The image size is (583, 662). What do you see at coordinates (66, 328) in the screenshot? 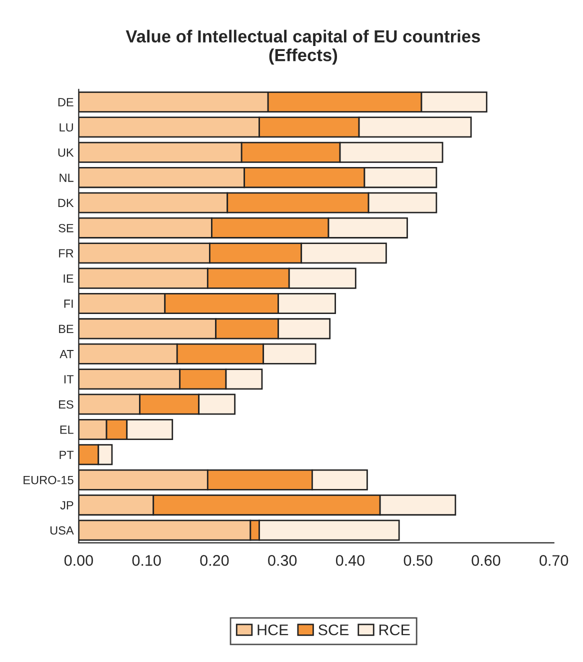
I see `y-tick-label: BE` at bounding box center [66, 328].